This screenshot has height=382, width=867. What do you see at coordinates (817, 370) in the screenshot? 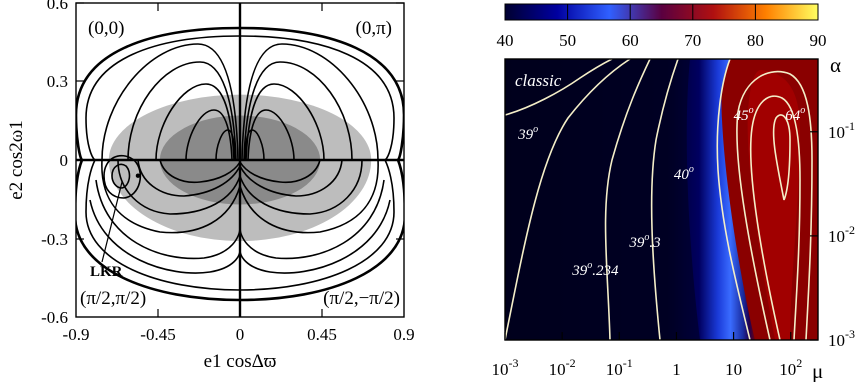
I see `right-x-axis-label: μ` at bounding box center [817, 370].